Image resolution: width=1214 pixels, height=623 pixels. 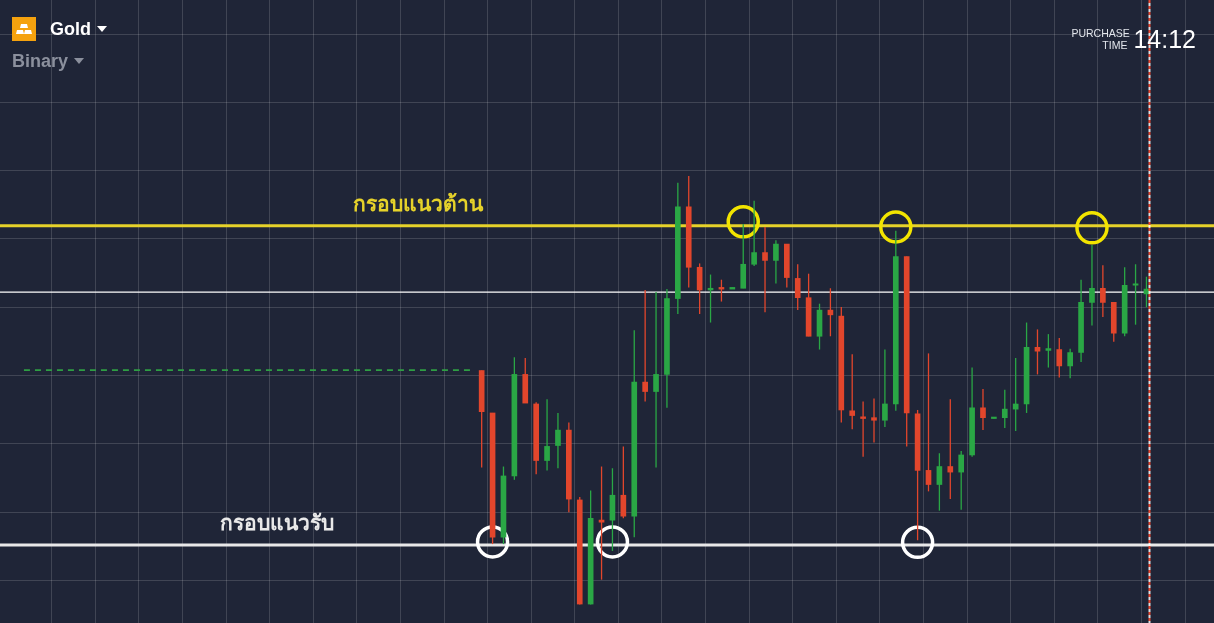 What do you see at coordinates (1100, 39) in the screenshot?
I see `text: PURCHASE TIME` at bounding box center [1100, 39].